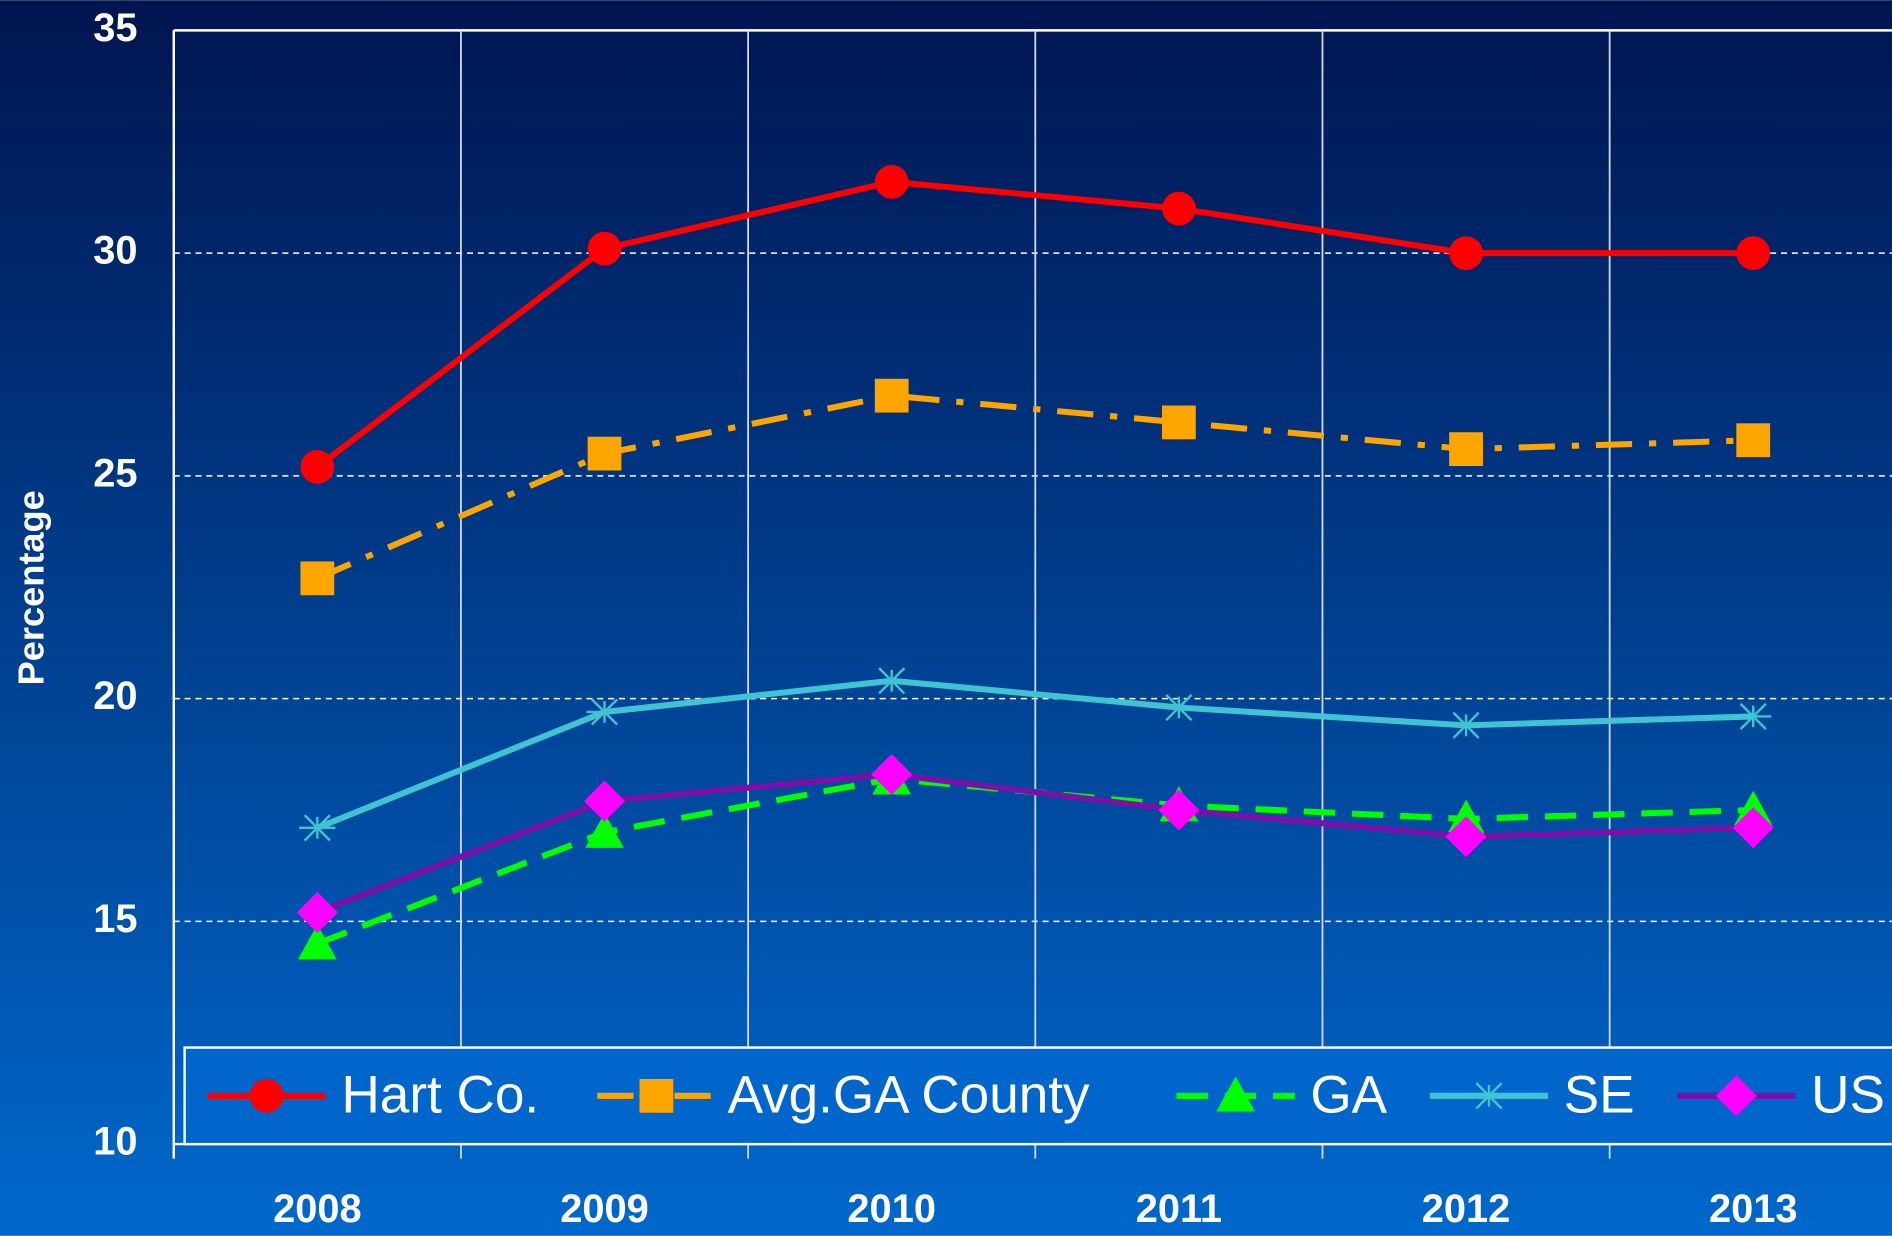 The image size is (1892, 1236). I want to click on x-tick-label: 2009, so click(604, 1209).